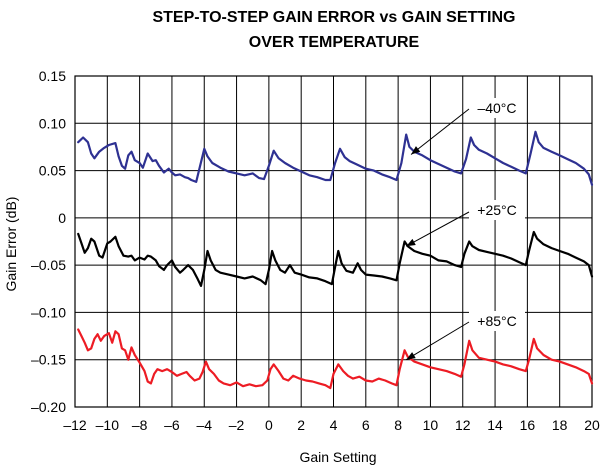 This screenshot has height=468, width=602. I want to click on x-tick-label: 6, so click(366, 425).